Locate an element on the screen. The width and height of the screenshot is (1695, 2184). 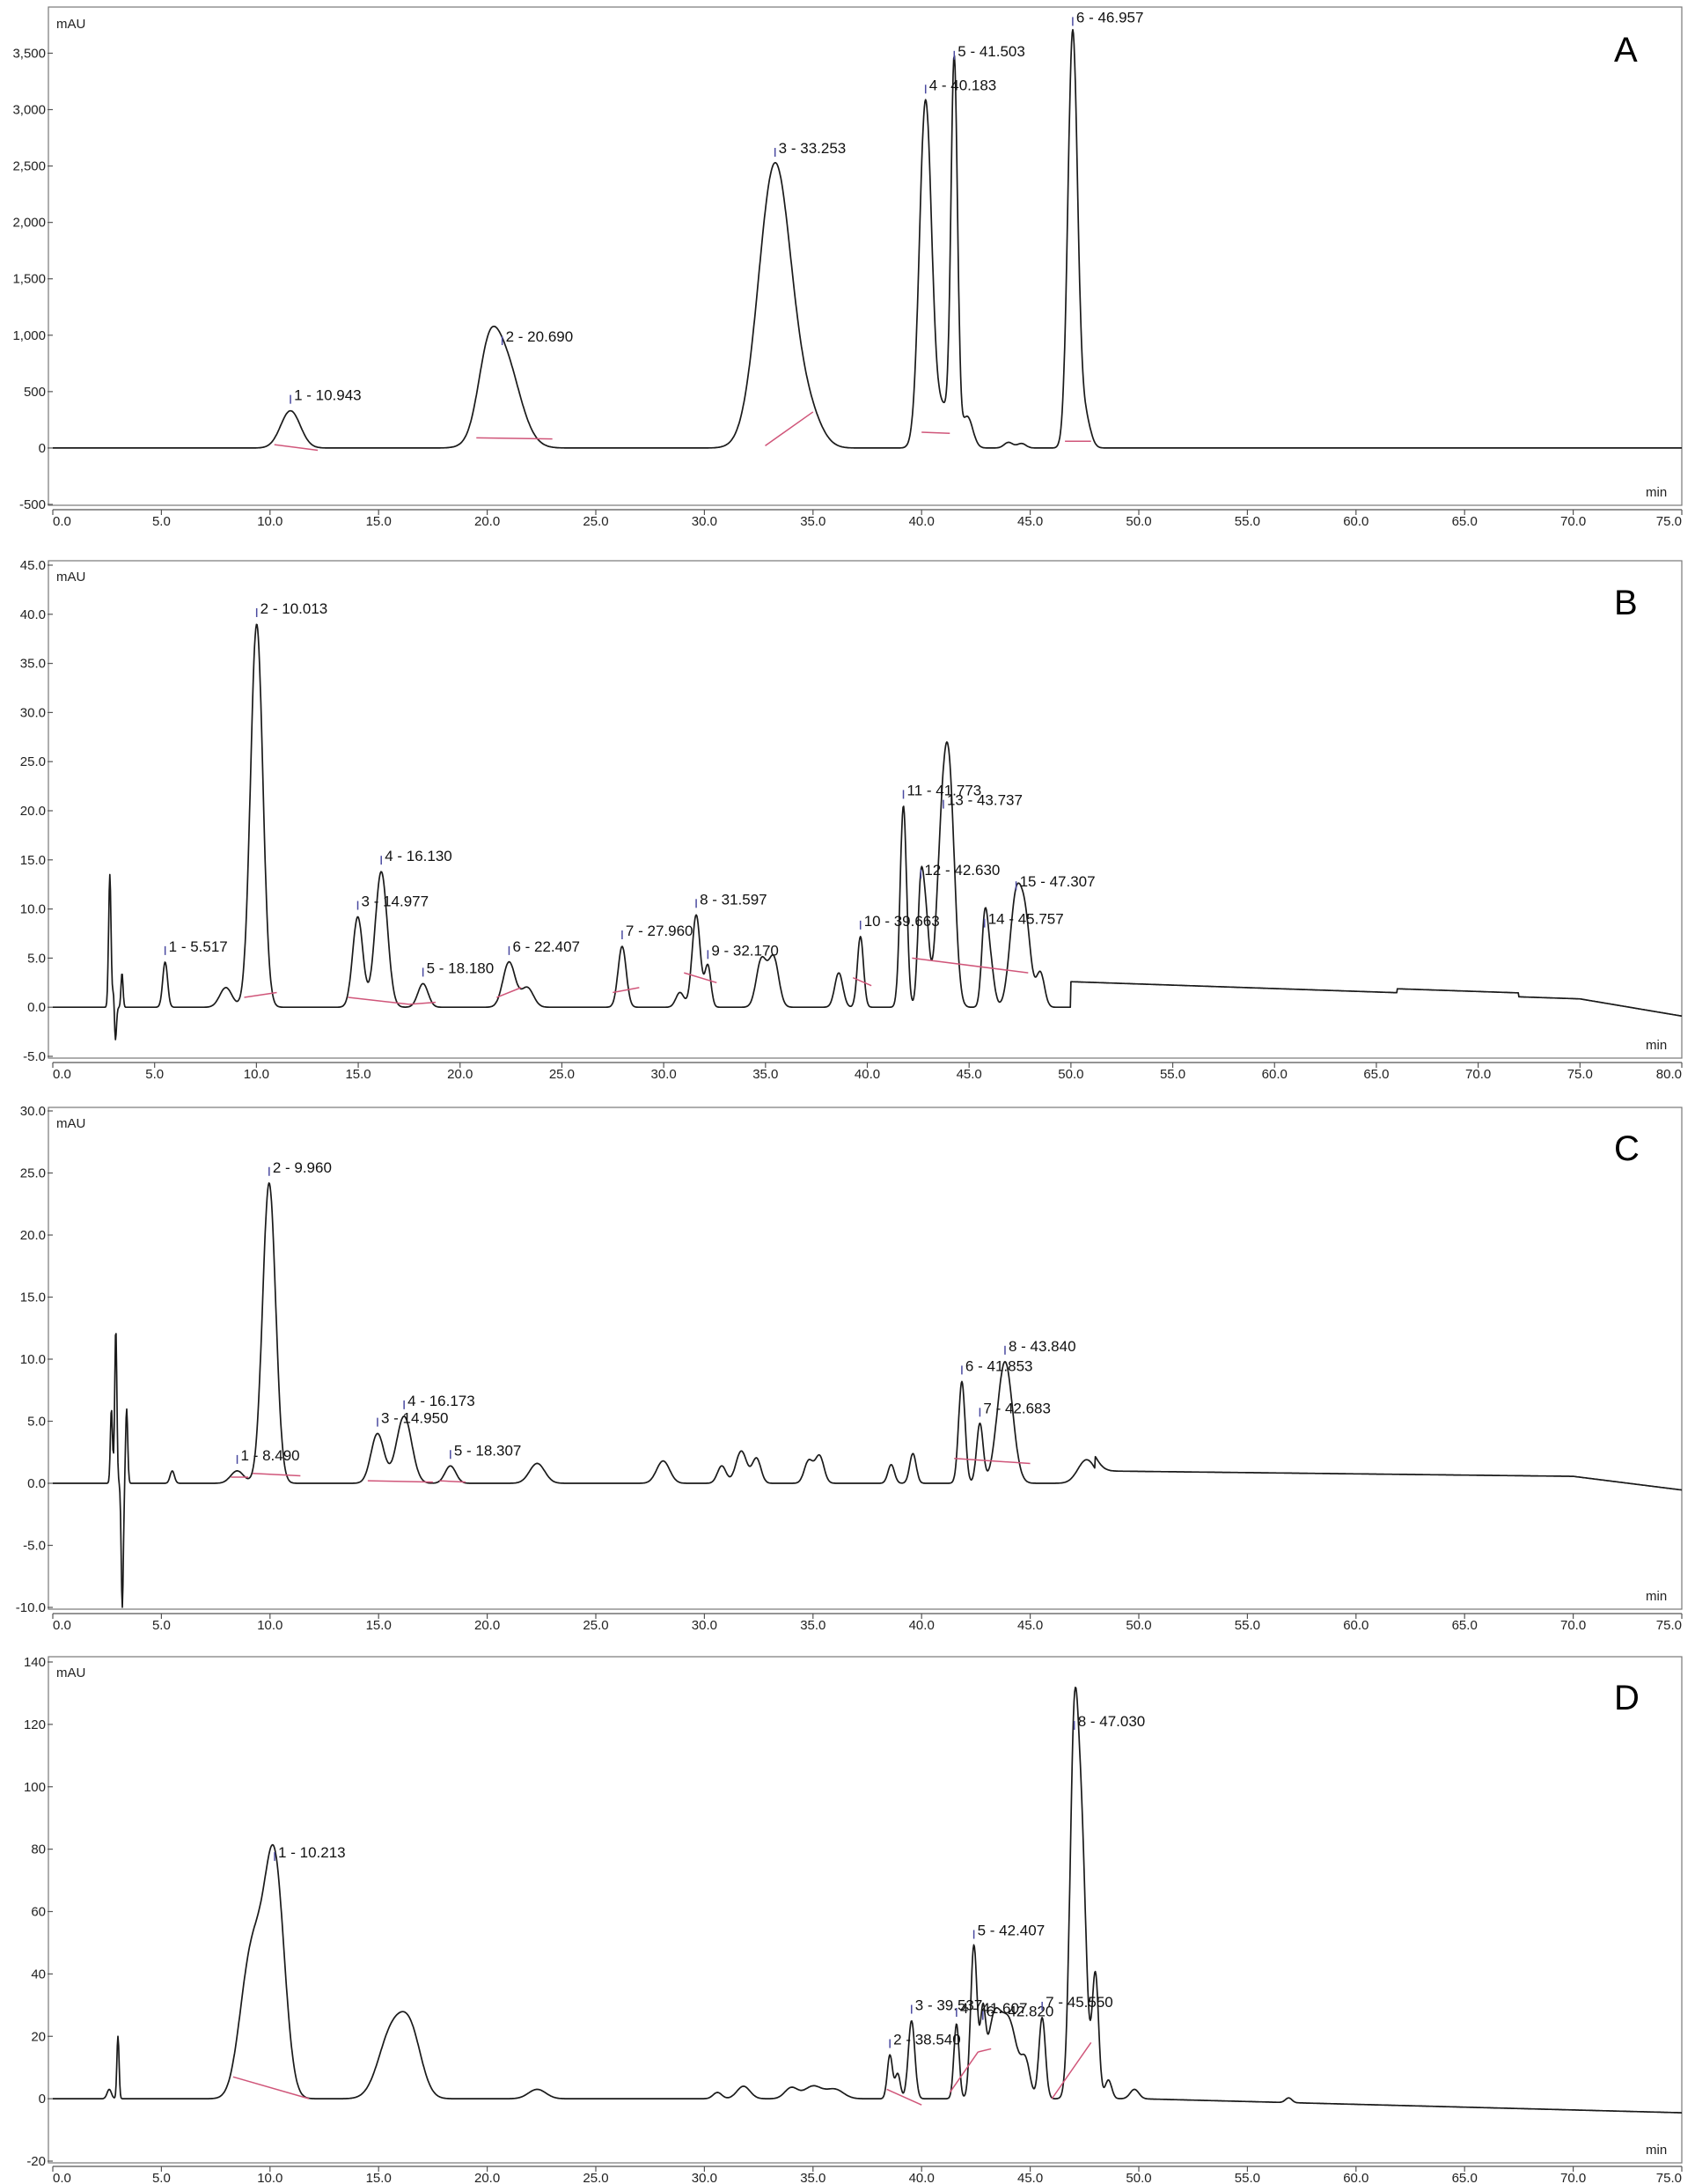
panel-c-x-tick-label: 30.0 is located at coordinates (704, 1625).